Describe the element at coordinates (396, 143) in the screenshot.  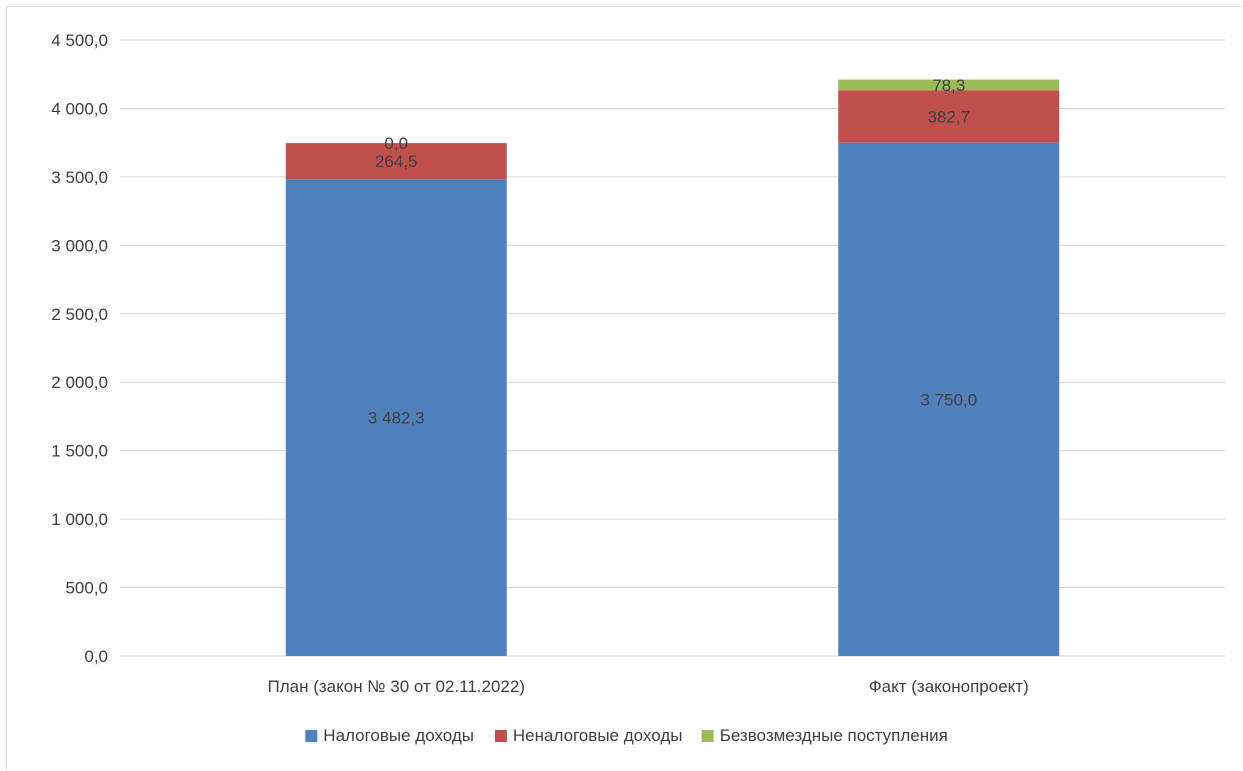
I see `data-label: 0,0` at that location.